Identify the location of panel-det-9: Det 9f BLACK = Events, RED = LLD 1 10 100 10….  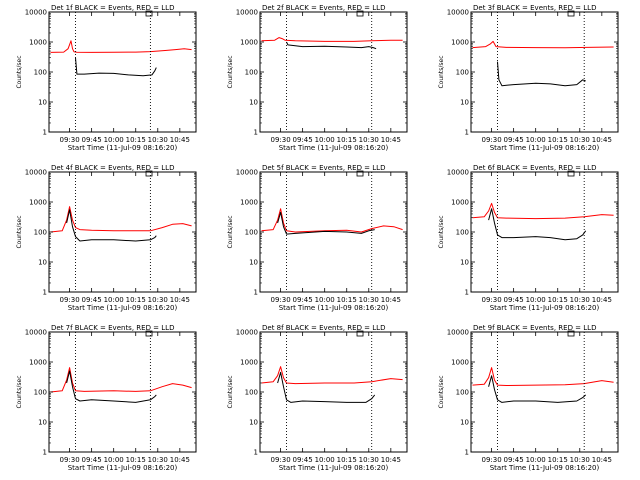
(528, 398).